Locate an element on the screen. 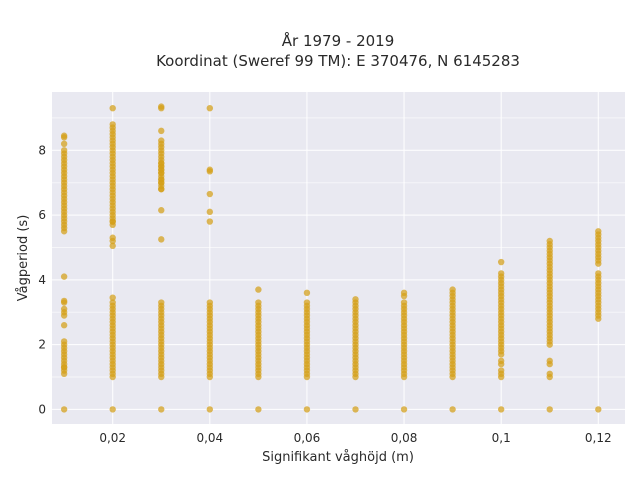  y-tick-label: 6 is located at coordinates (42, 215).